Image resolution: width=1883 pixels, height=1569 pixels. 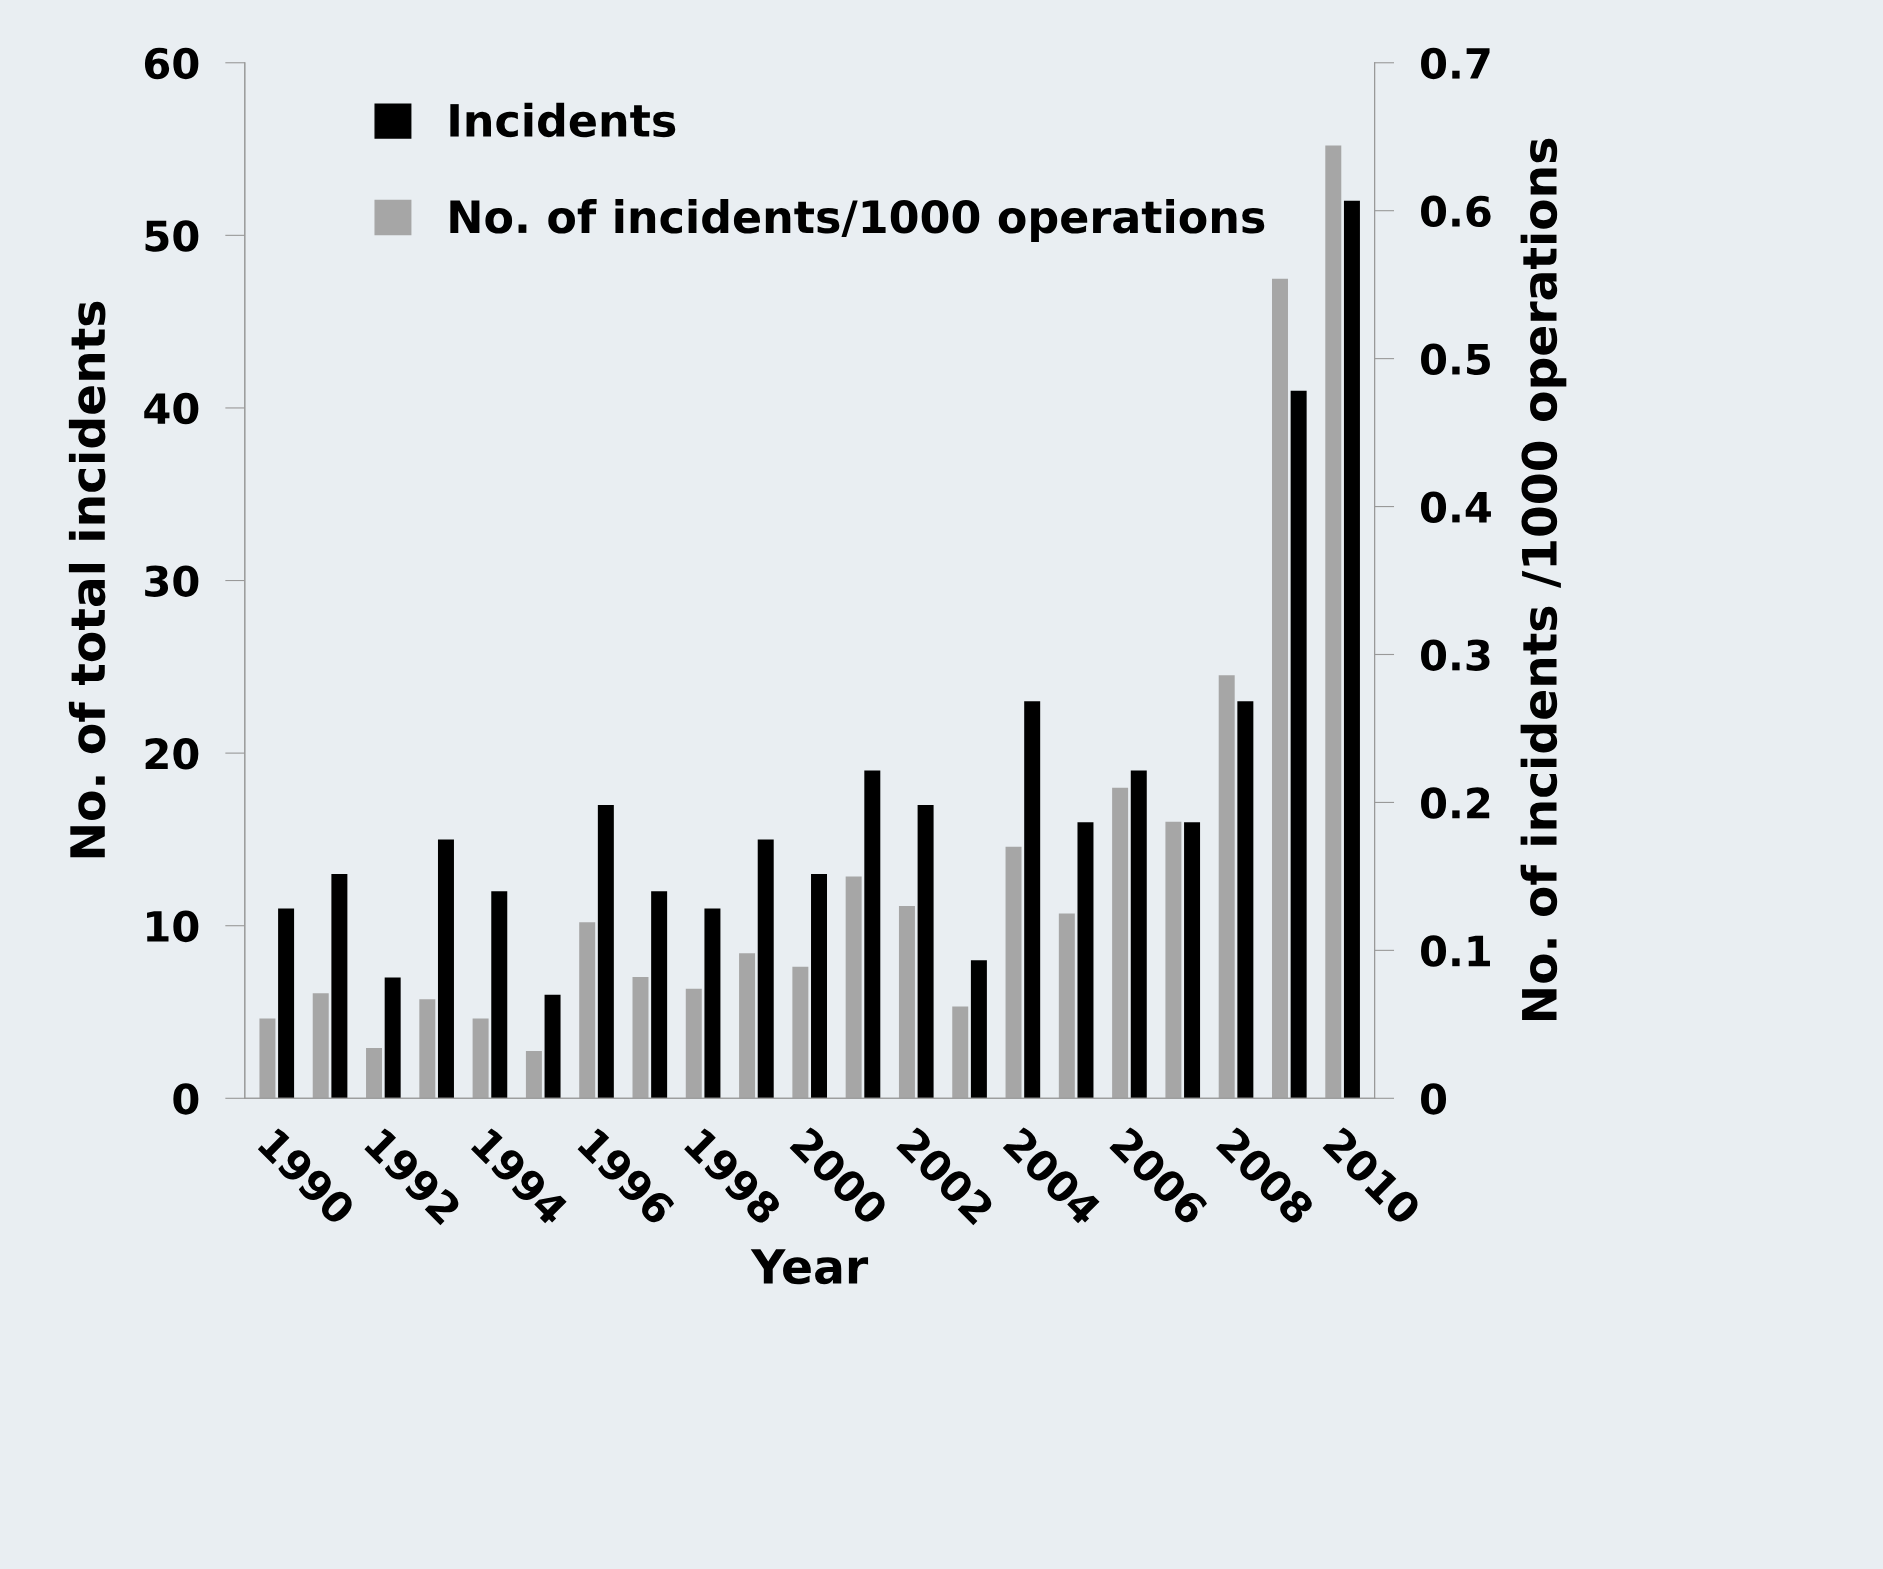 I want to click on y-tick-label: 30, so click(x=172, y=581).